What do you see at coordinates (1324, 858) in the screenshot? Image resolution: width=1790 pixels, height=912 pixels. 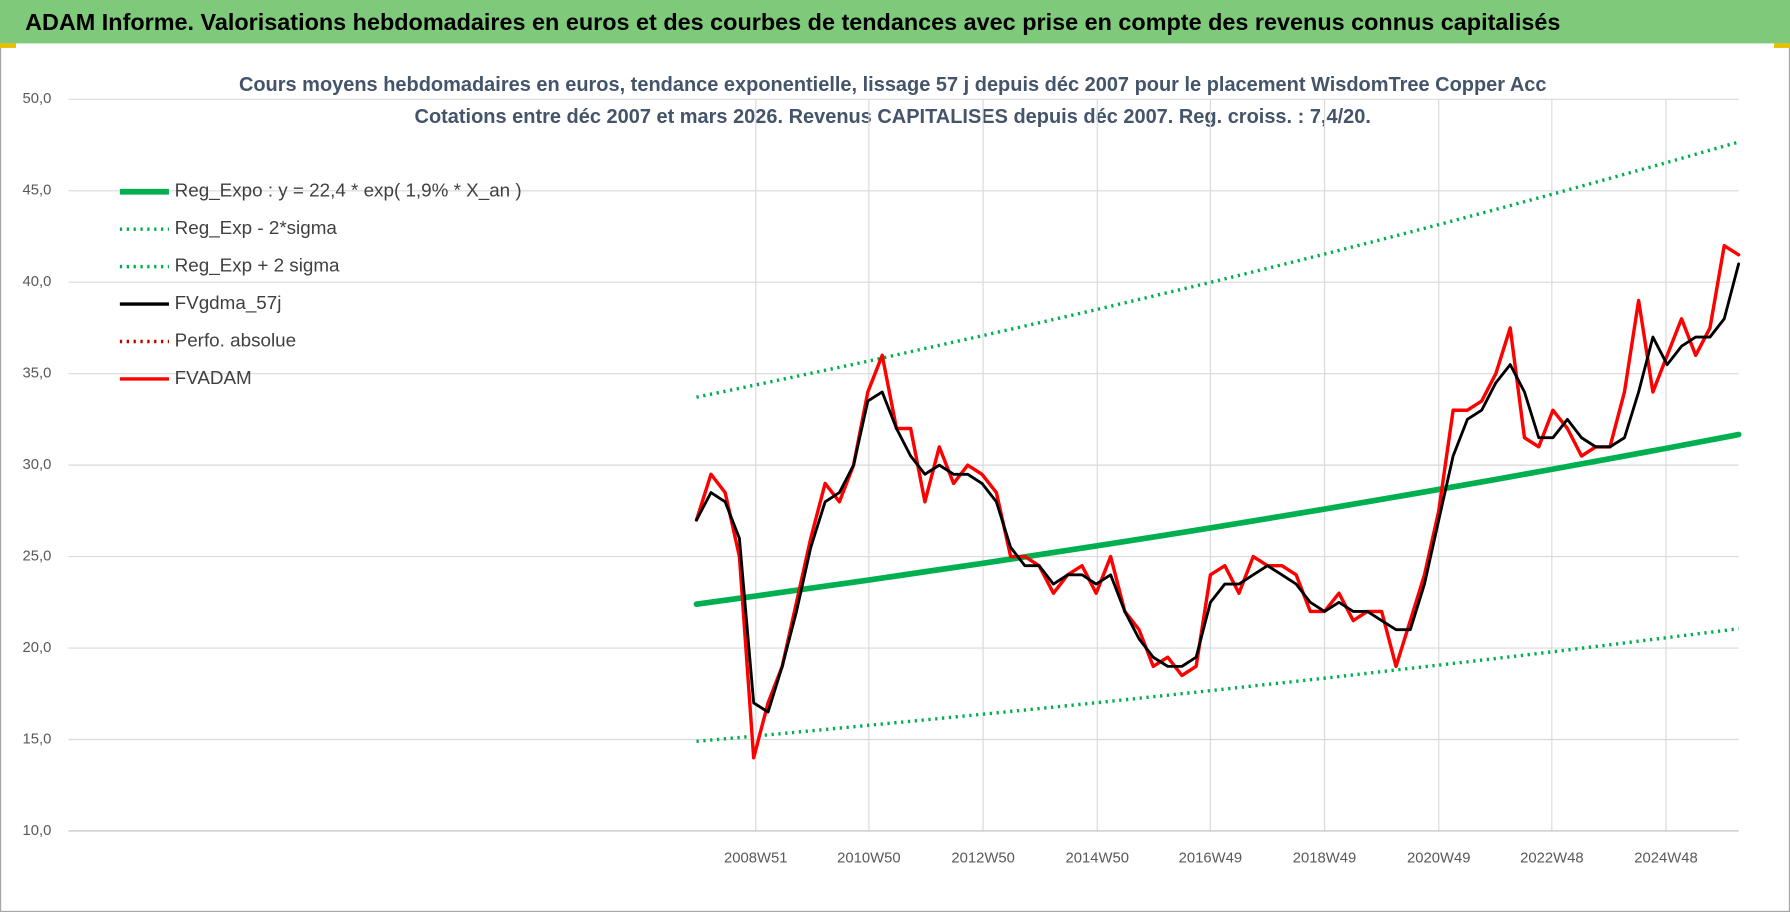 I see `x-tick-label: 2018W49` at bounding box center [1324, 858].